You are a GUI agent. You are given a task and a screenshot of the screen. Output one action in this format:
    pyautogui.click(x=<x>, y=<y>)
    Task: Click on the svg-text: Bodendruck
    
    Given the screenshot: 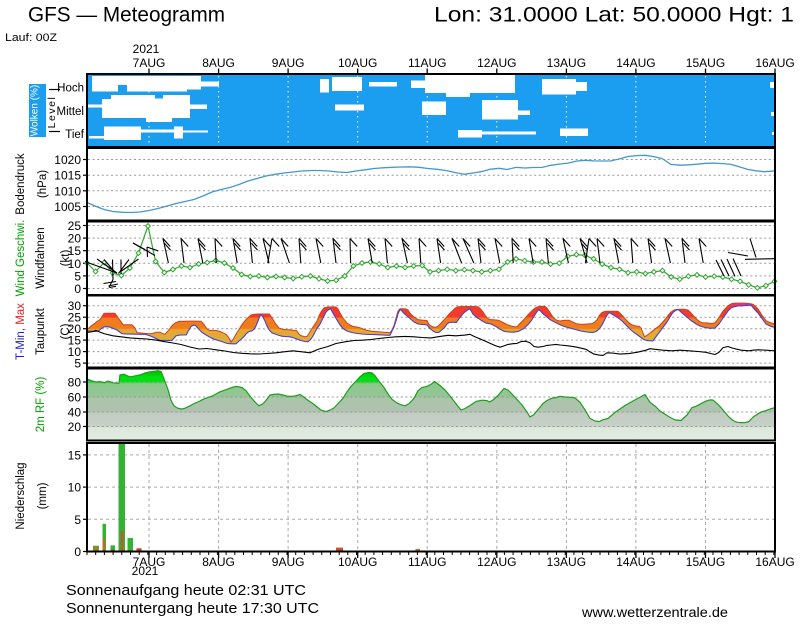 What is the action you would take?
    pyautogui.click(x=21, y=184)
    